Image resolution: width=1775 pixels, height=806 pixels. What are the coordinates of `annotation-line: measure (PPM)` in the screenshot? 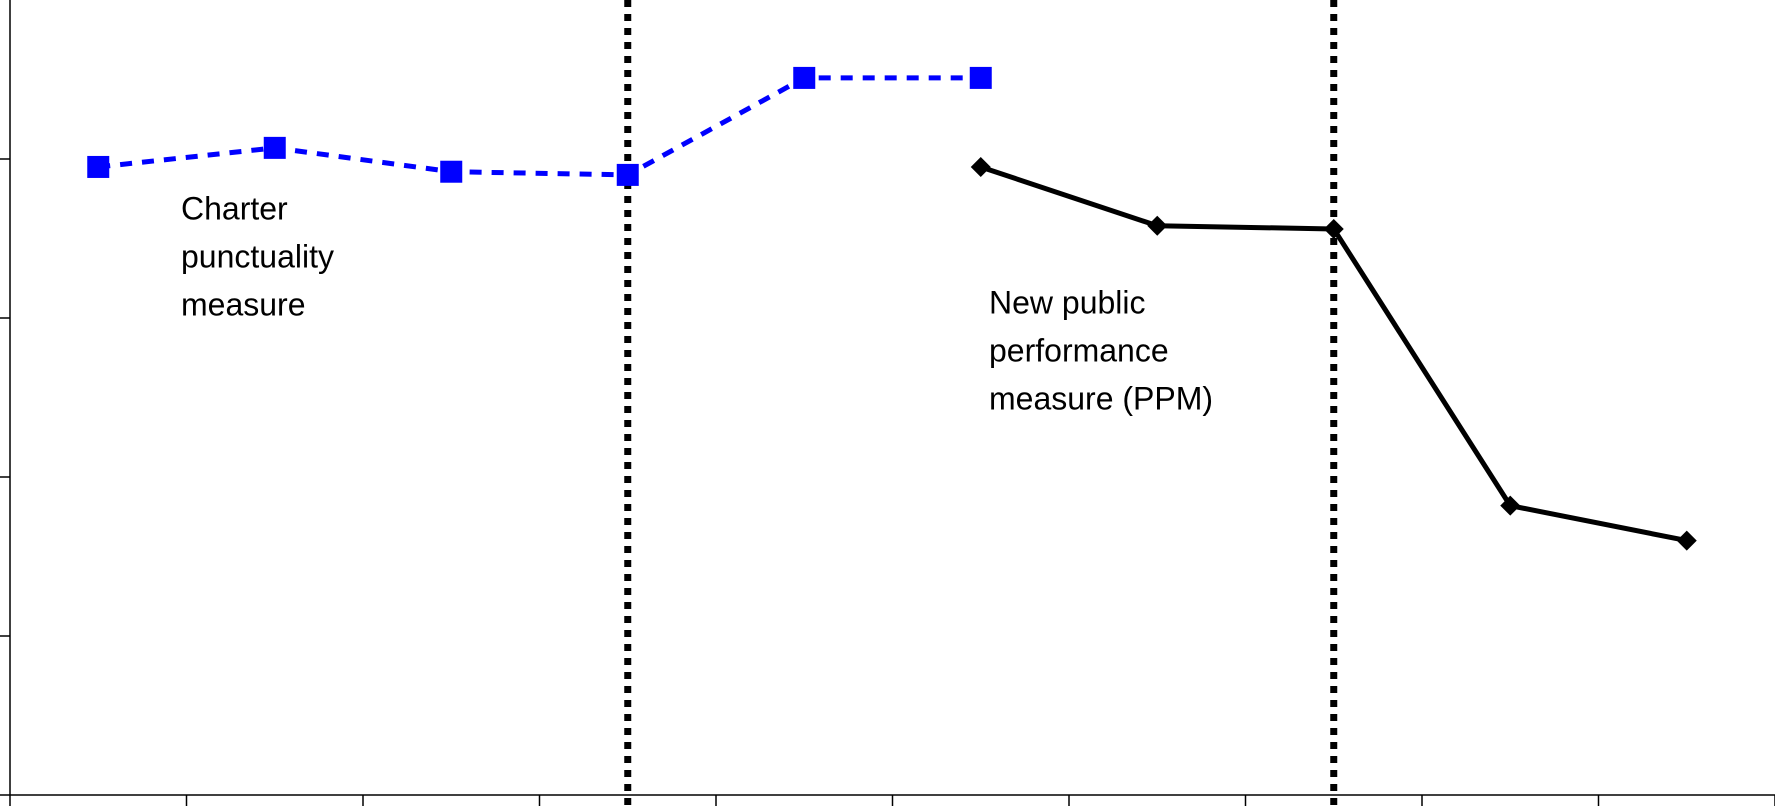 It's located at (1101, 398).